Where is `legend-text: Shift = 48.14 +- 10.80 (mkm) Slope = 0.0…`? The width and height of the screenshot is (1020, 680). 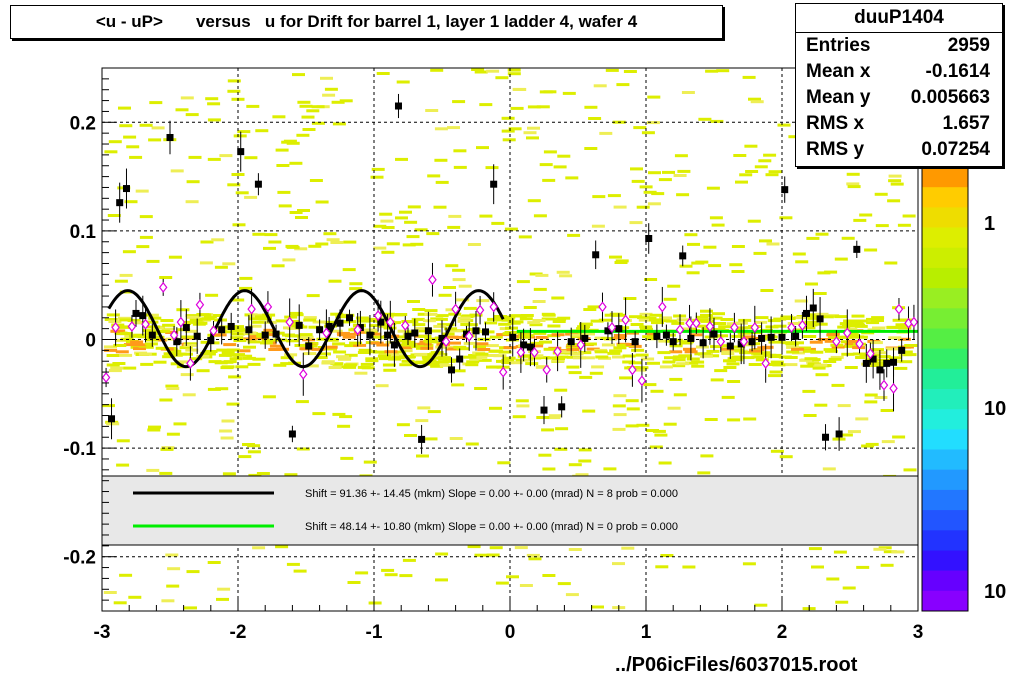
legend-text: Shift = 48.14 +- 10.80 (mkm) Slope = 0.0… is located at coordinates (491, 527).